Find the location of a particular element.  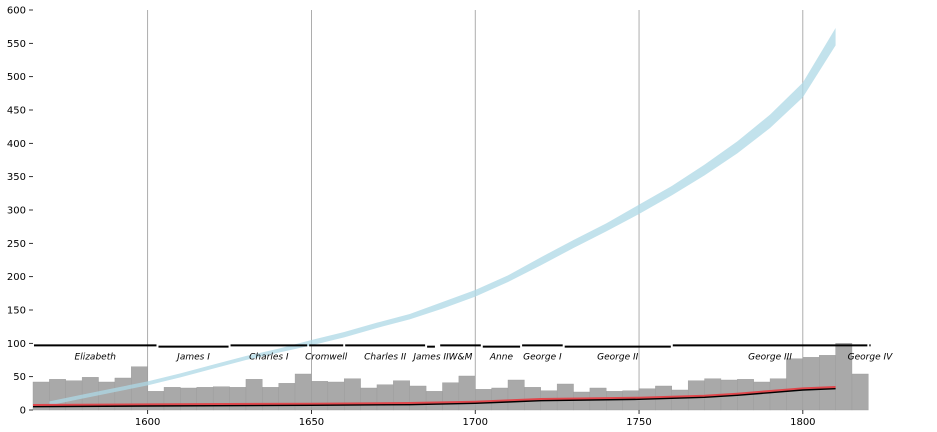

lines-layer is located at coordinates (434, 397).